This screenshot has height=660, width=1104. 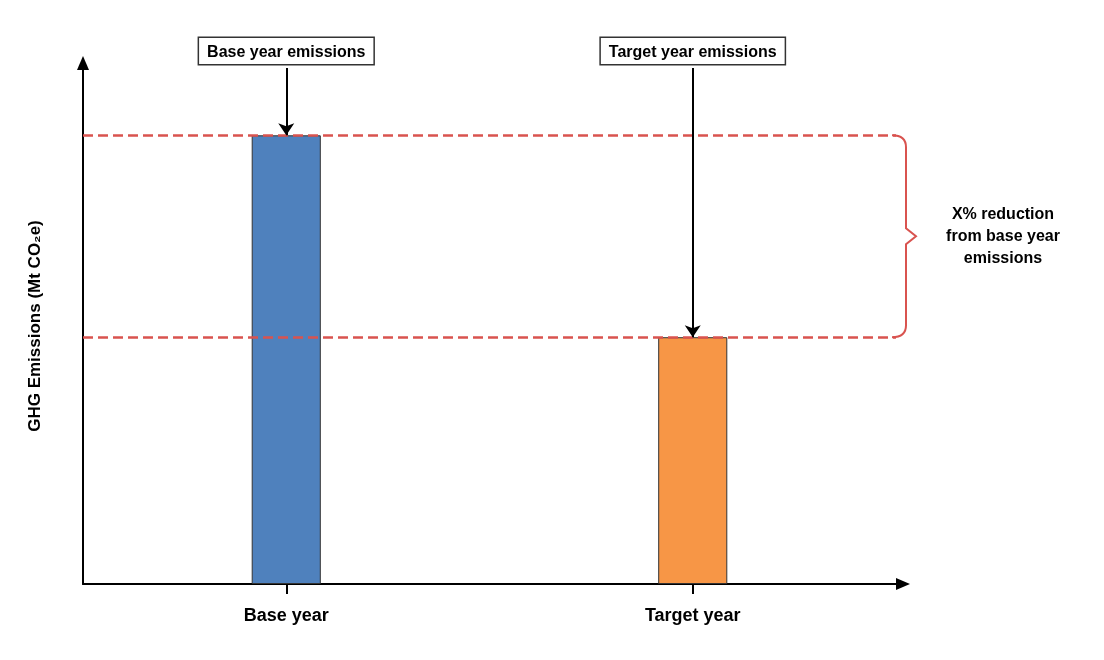 What do you see at coordinates (286, 51) in the screenshot?
I see `annotation: Base year emissions` at bounding box center [286, 51].